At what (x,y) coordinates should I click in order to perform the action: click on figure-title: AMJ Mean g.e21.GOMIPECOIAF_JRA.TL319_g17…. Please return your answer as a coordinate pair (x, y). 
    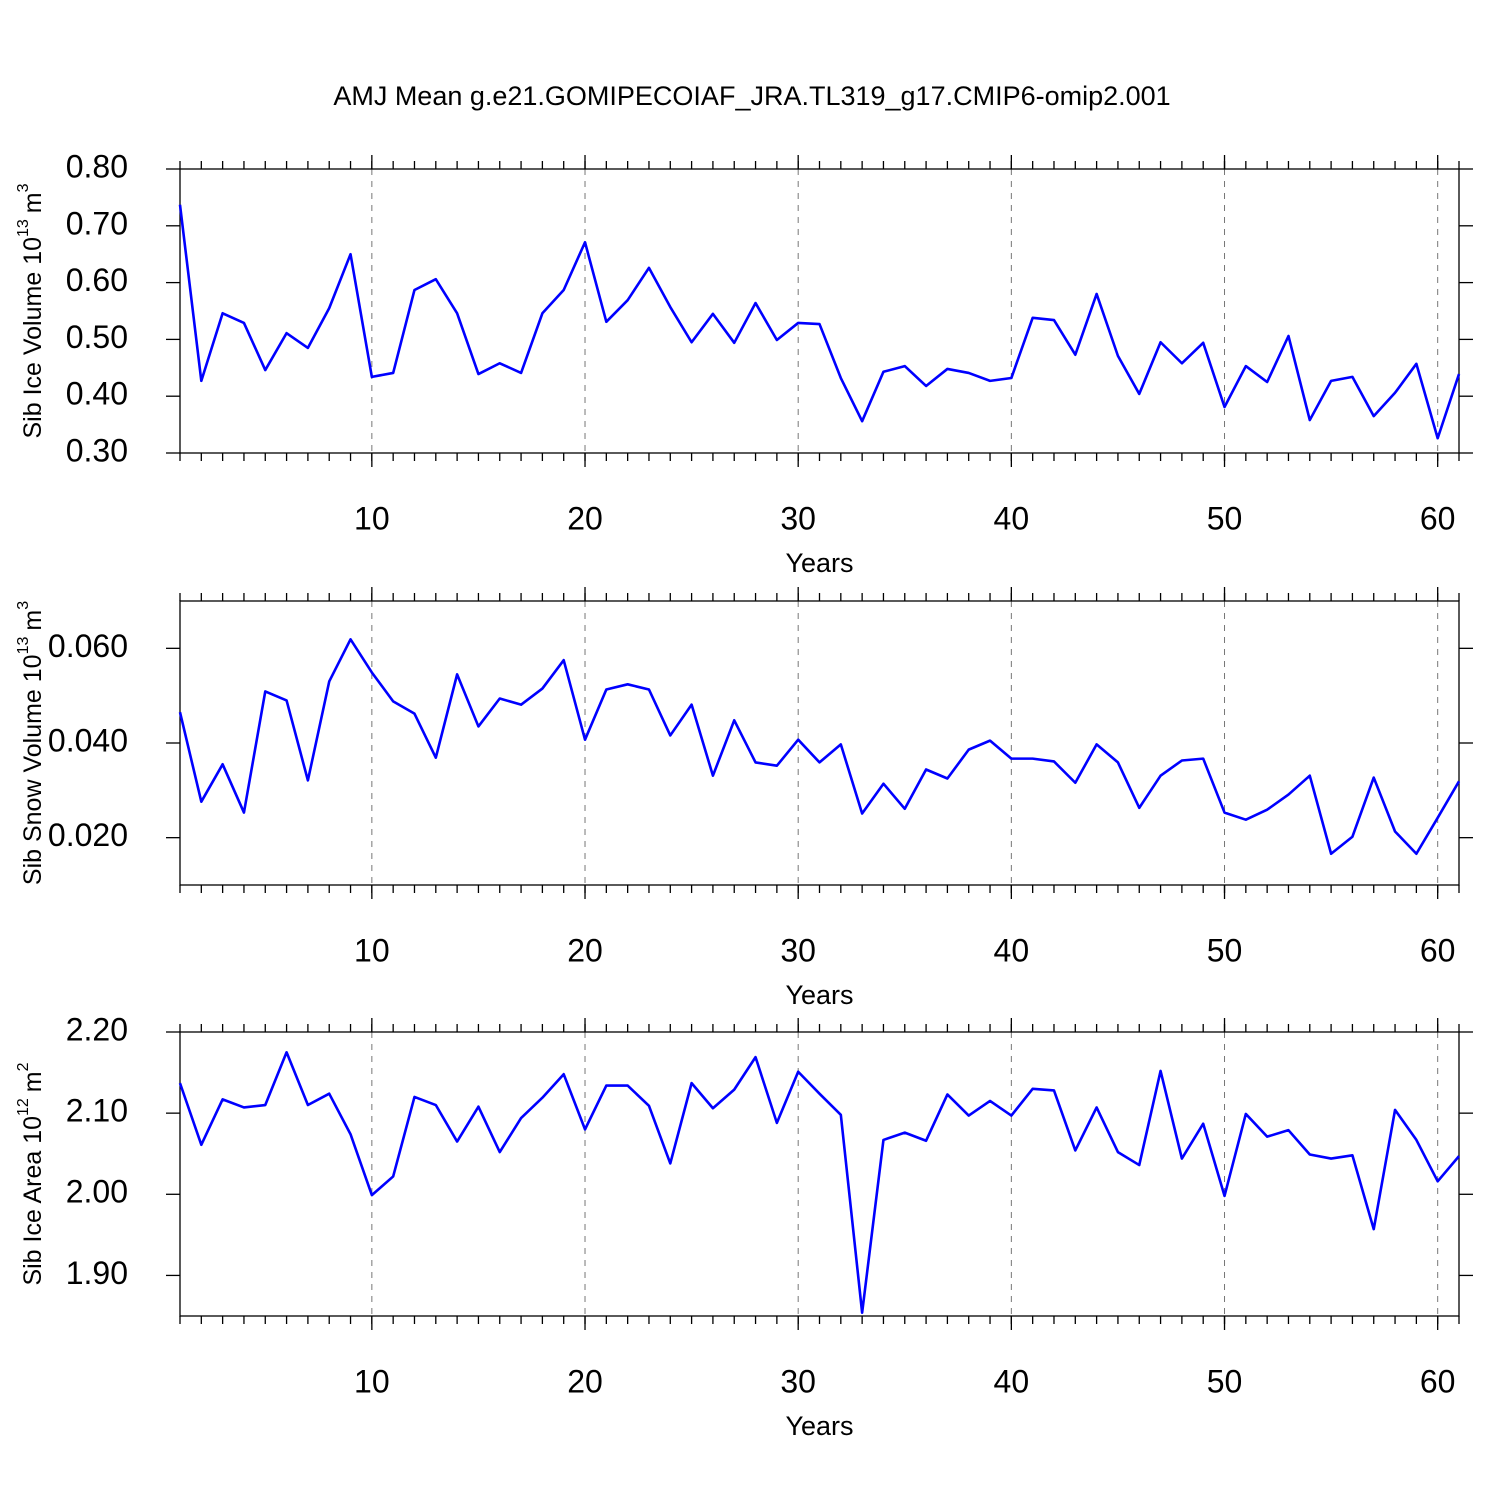
    Looking at the image, I should click on (751, 96).